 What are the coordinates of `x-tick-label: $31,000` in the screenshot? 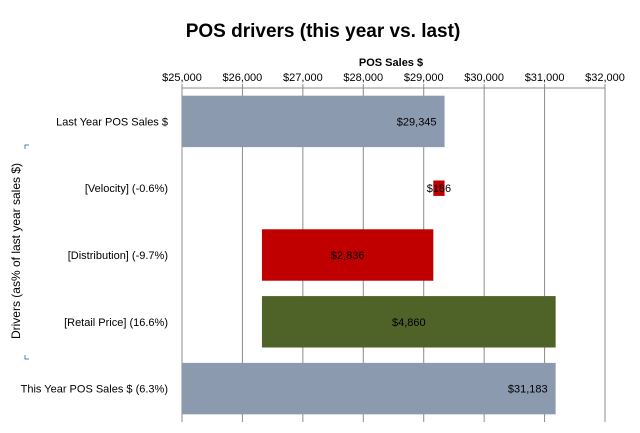 It's located at (545, 78).